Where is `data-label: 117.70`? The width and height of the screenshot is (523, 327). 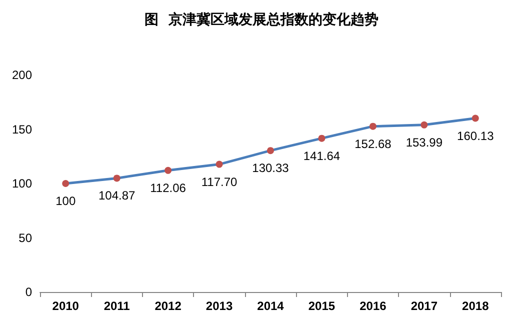
data-label: 117.70 is located at coordinates (219, 181).